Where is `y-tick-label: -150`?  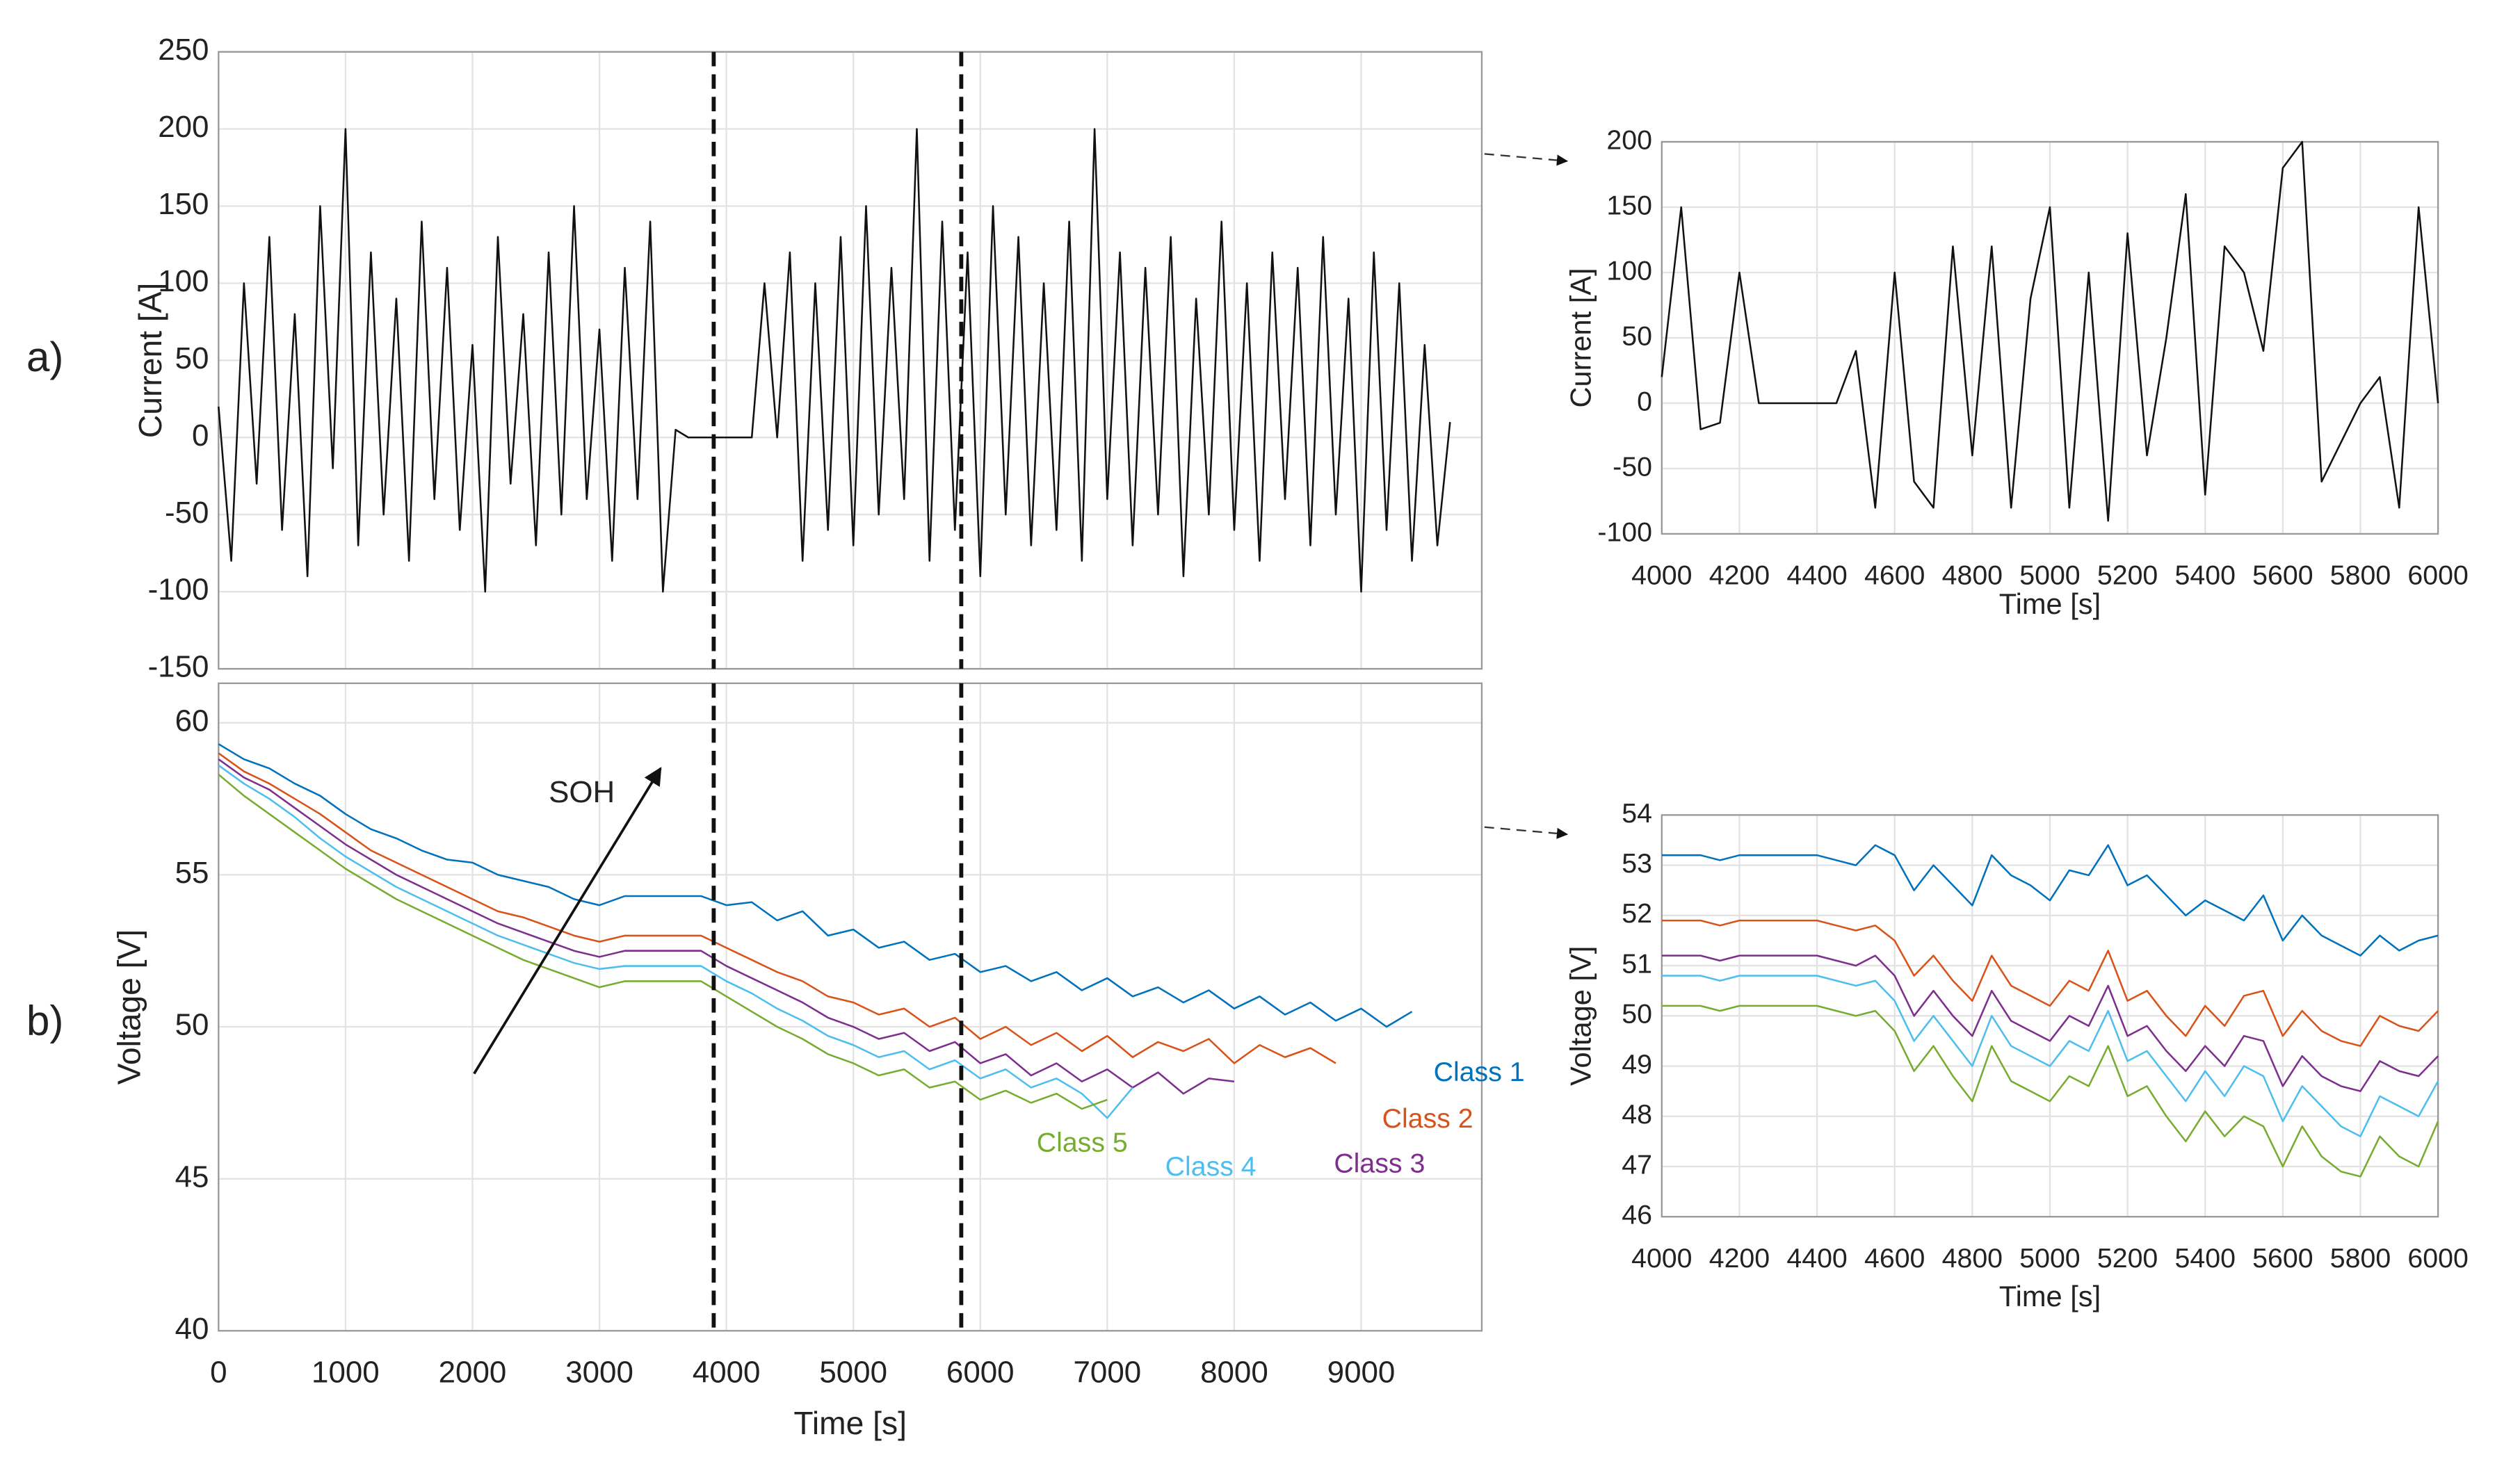
y-tick-label: -150 is located at coordinates (178, 667).